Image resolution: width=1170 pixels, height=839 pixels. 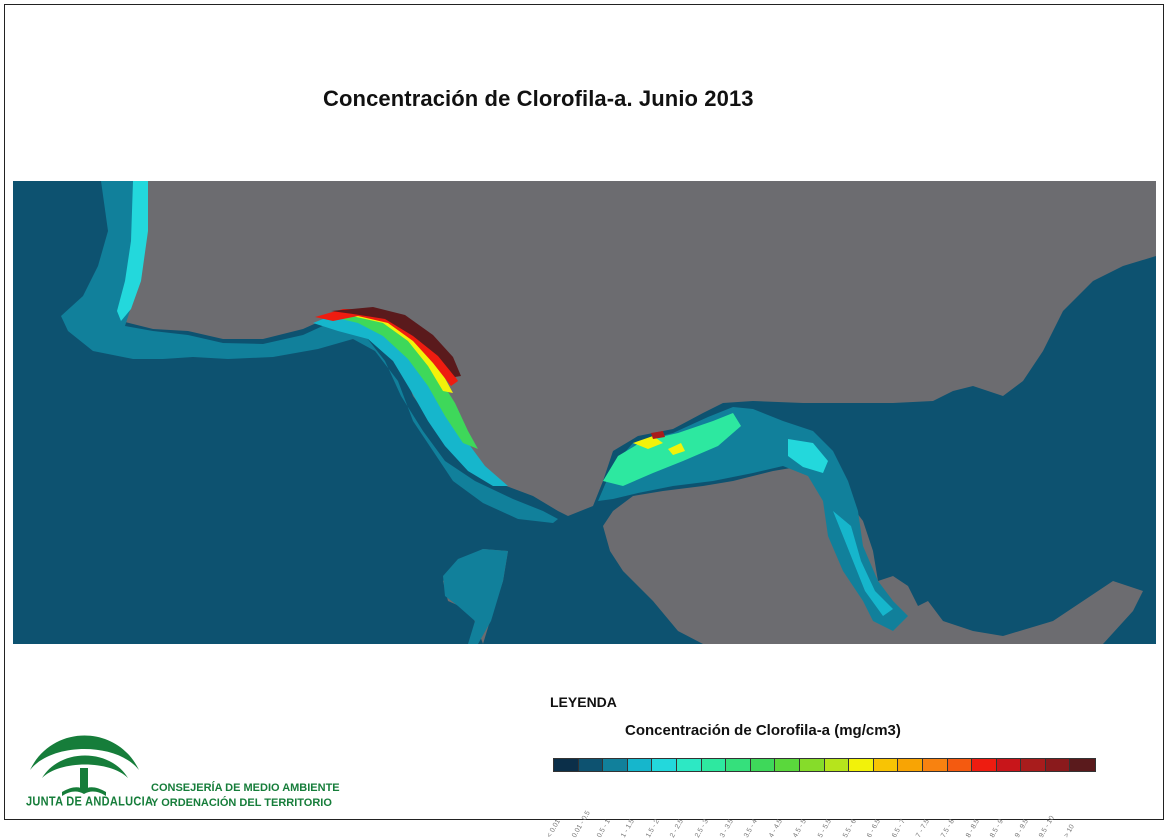 I want to click on legend-color-bar, so click(x=825, y=765).